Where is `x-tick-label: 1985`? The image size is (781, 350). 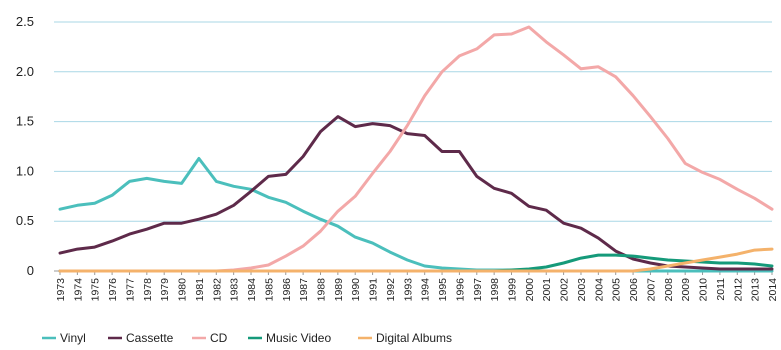 x-tick-label: 1985 is located at coordinates (269, 290).